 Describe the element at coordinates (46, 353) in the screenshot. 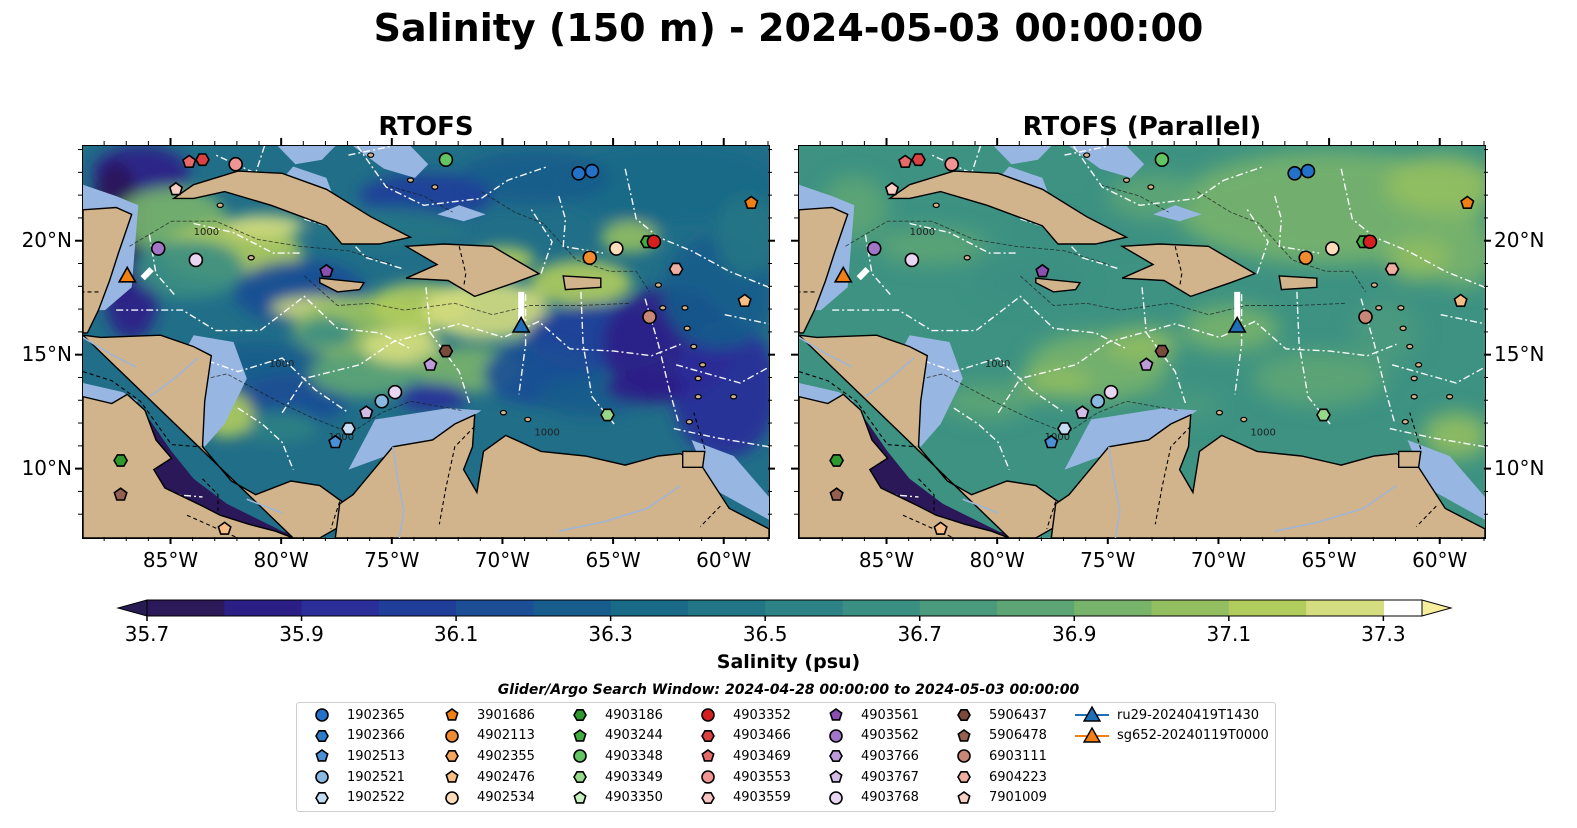

I see `lat-tick-label: 15°N` at that location.